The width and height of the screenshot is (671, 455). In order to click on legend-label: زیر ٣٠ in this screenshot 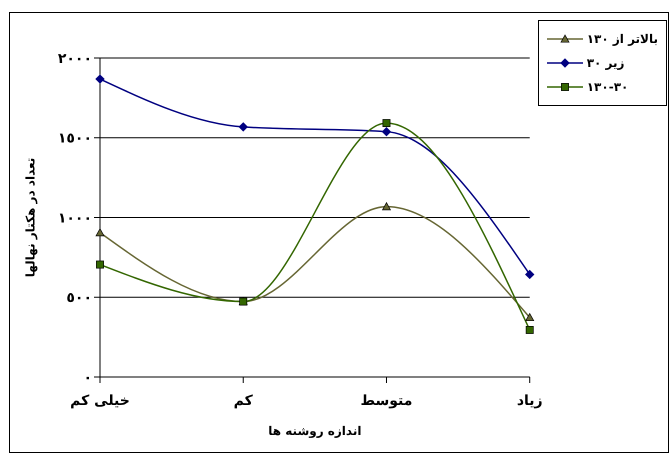, I will do `click(605, 63)`.